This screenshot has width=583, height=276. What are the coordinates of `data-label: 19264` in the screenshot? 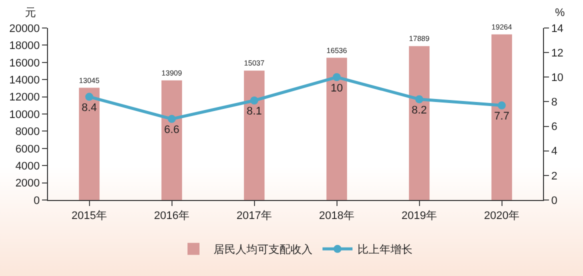 It's located at (501, 27).